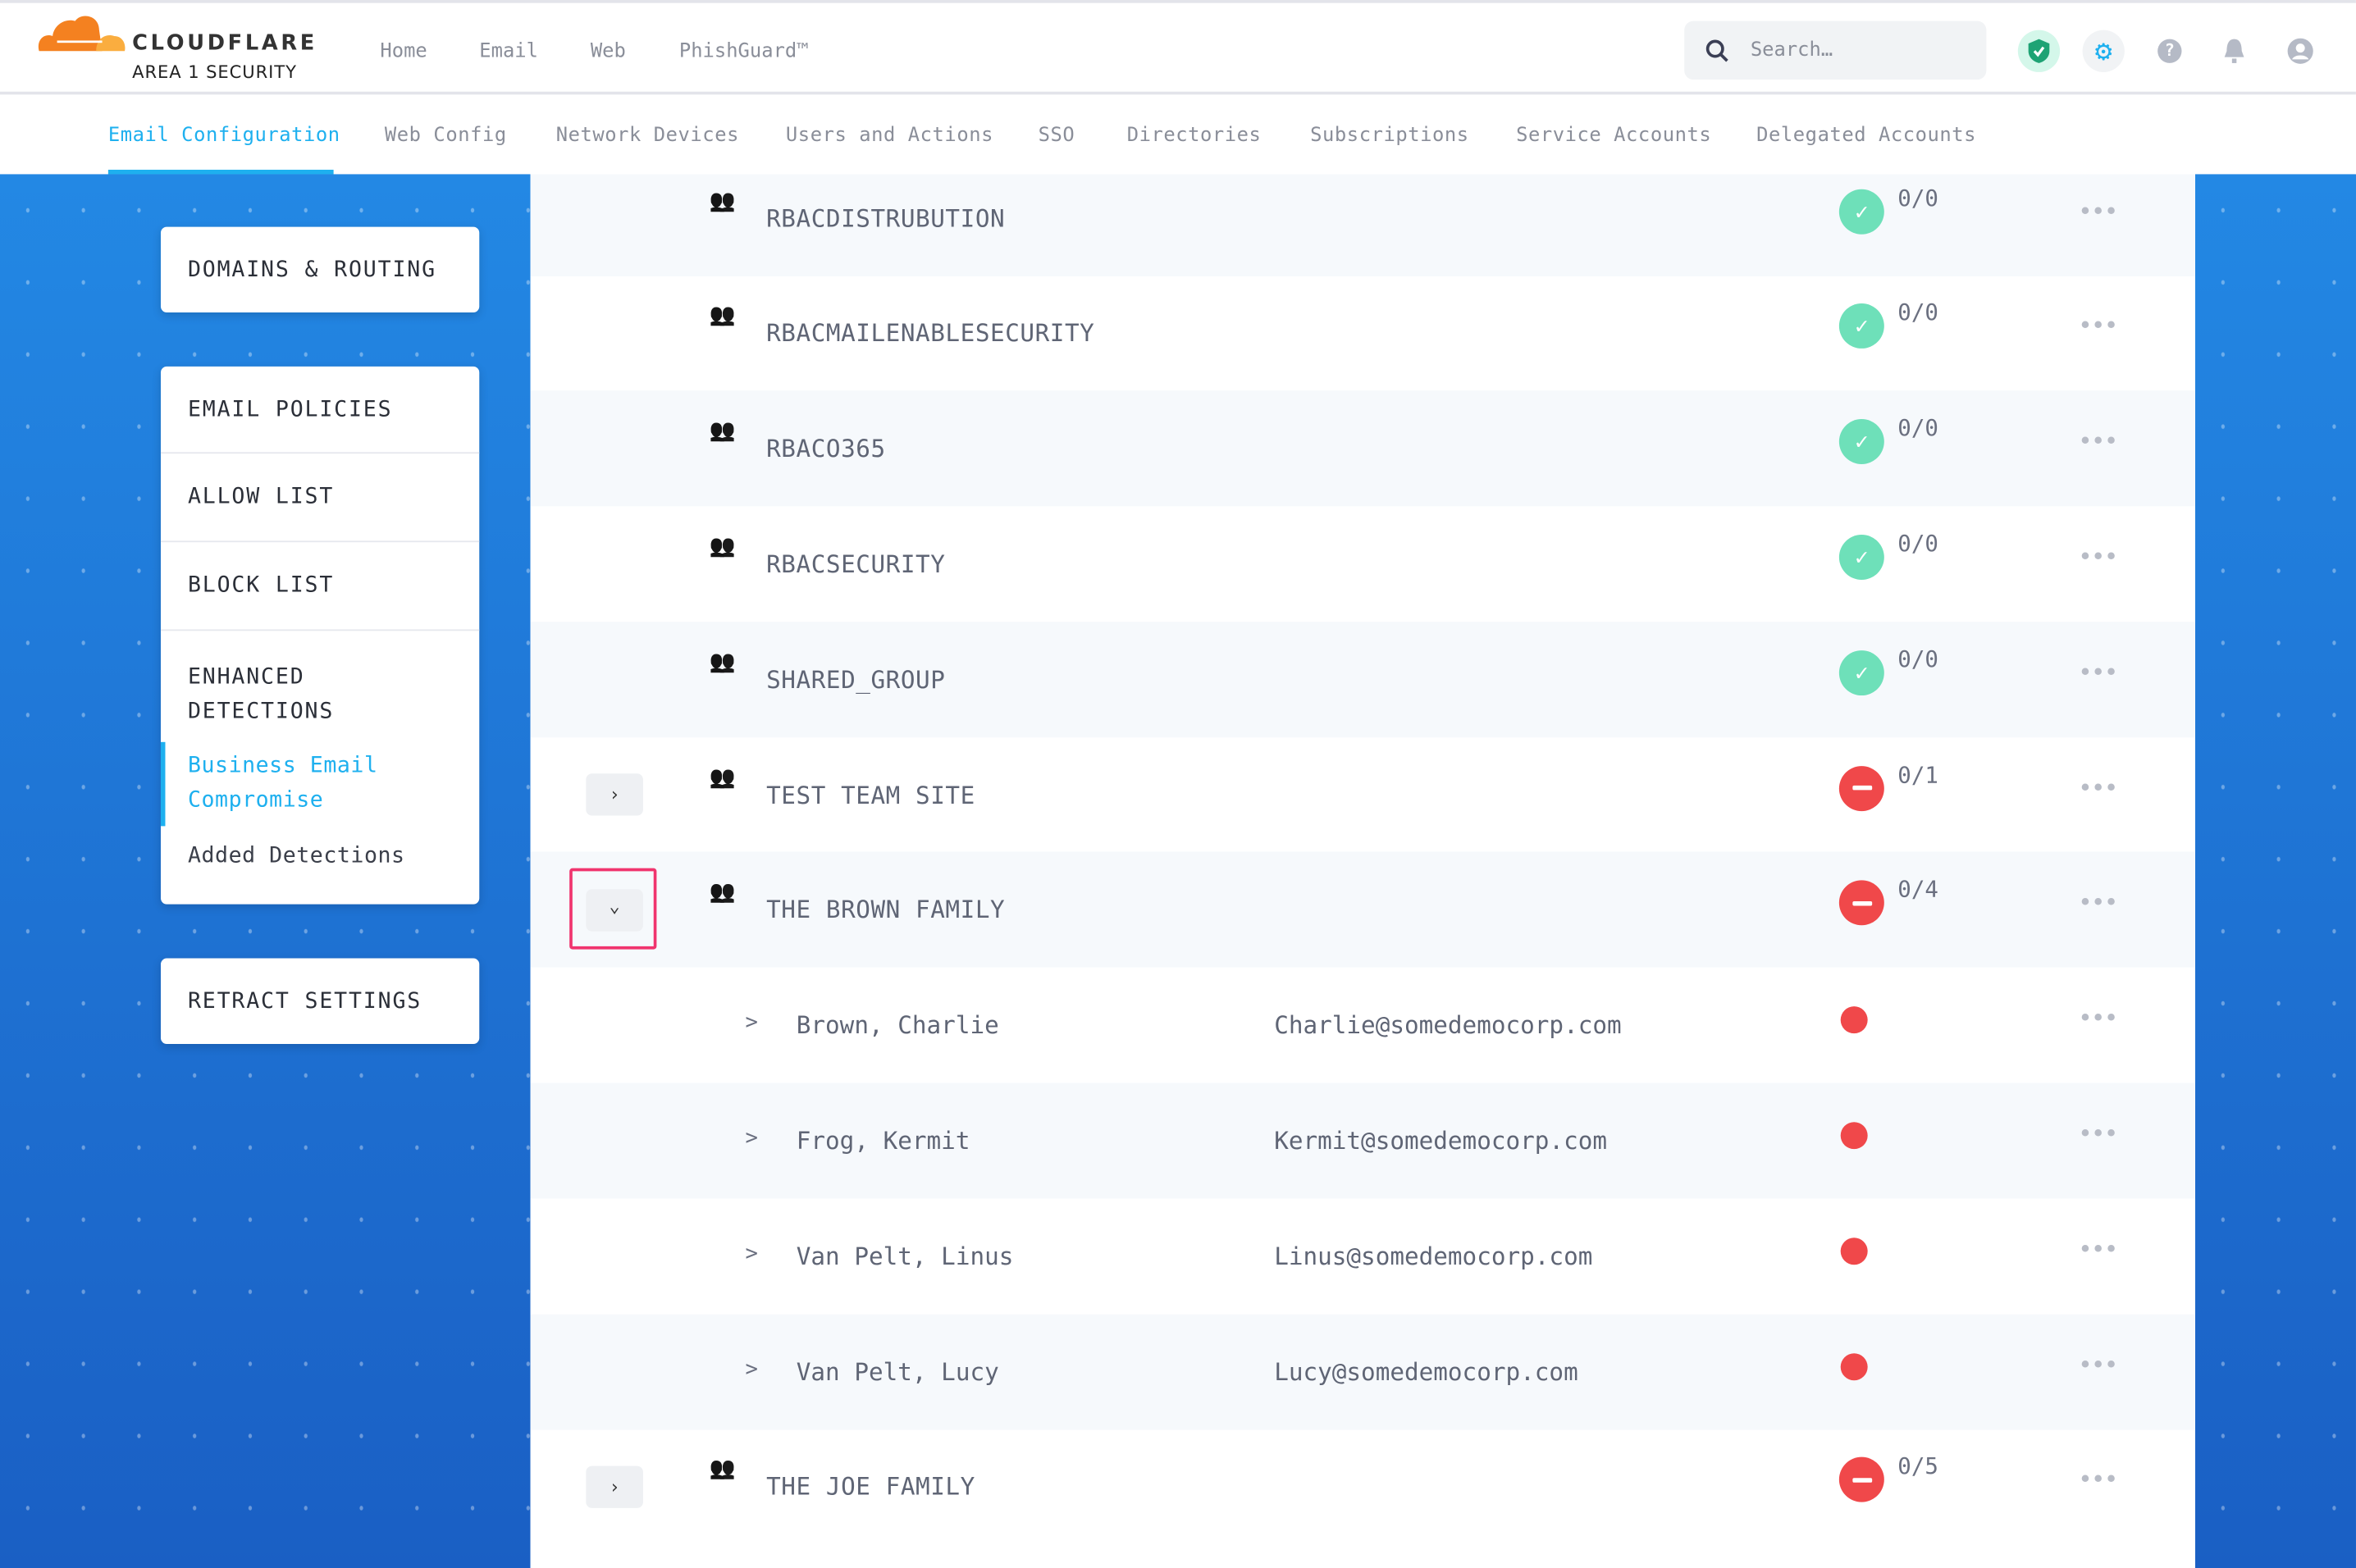  I want to click on active-tab-indicator, so click(220, 172).